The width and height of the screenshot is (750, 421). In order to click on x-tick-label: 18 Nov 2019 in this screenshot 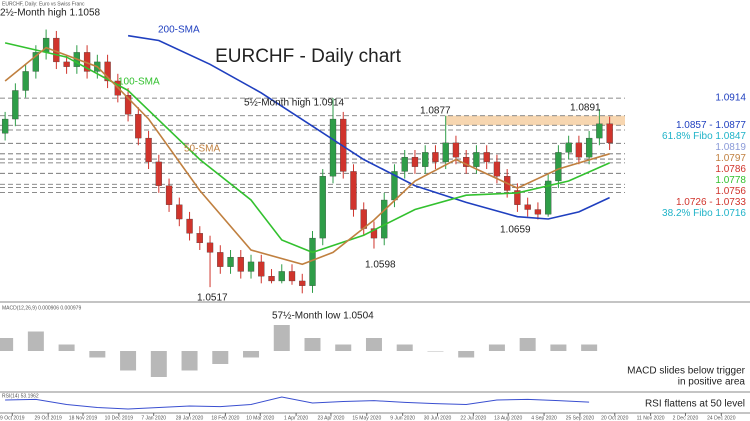, I will do `click(83, 418)`.